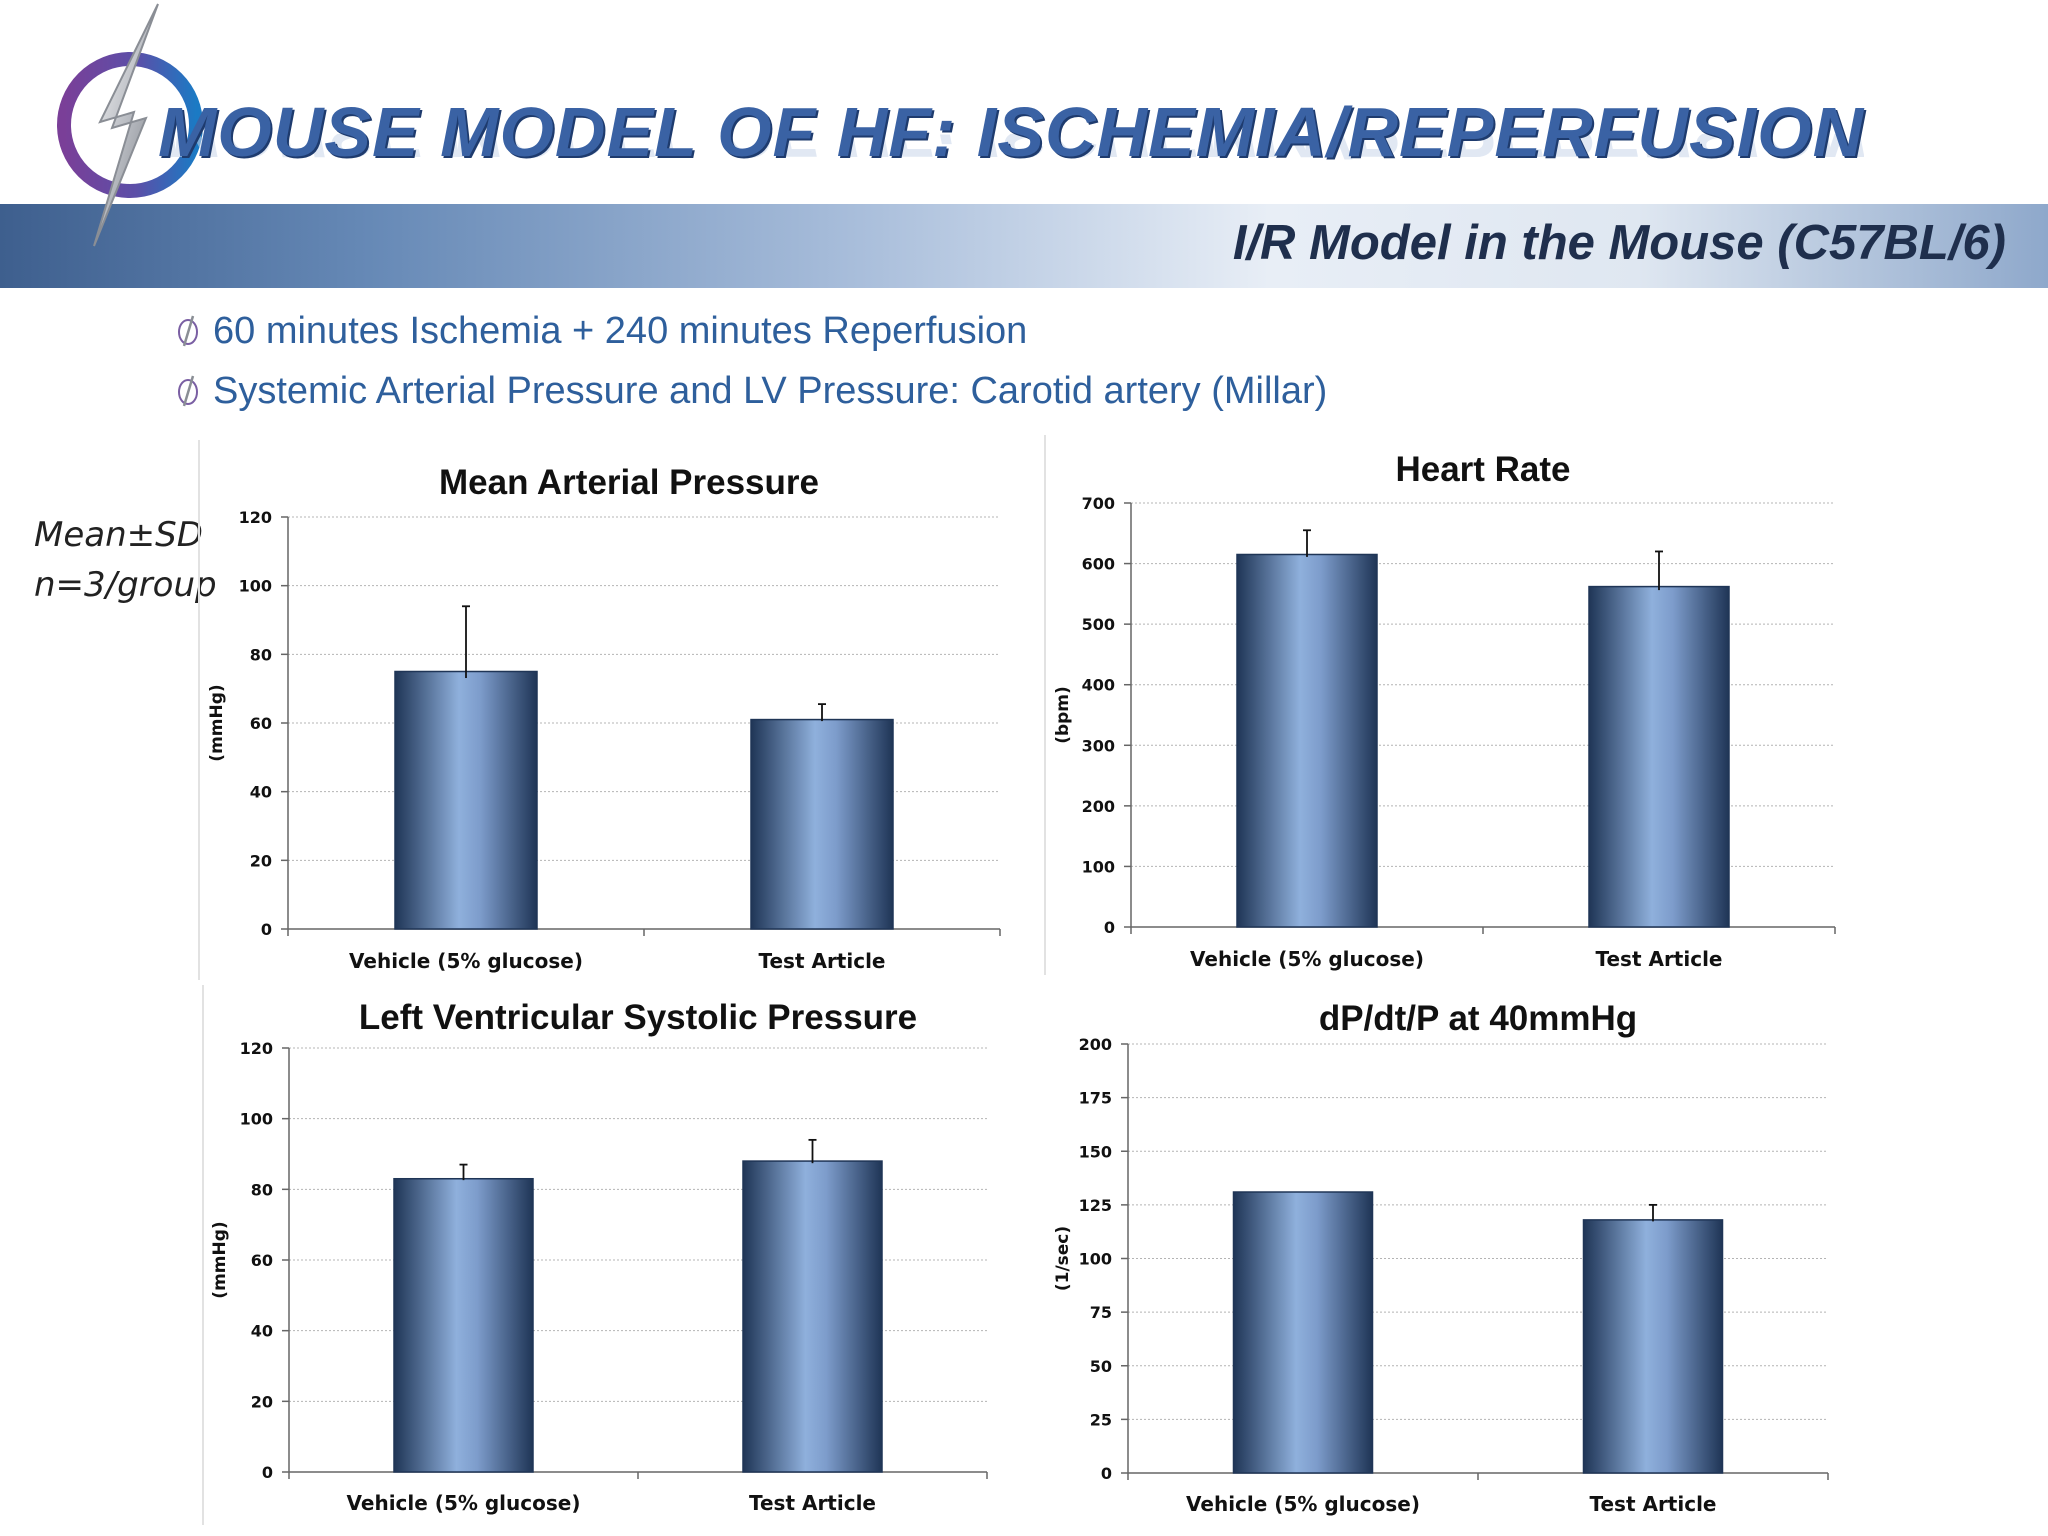 This screenshot has height=1536, width=2048. Describe the element at coordinates (1098, 624) in the screenshot. I see `y-tick-label: 500` at that location.